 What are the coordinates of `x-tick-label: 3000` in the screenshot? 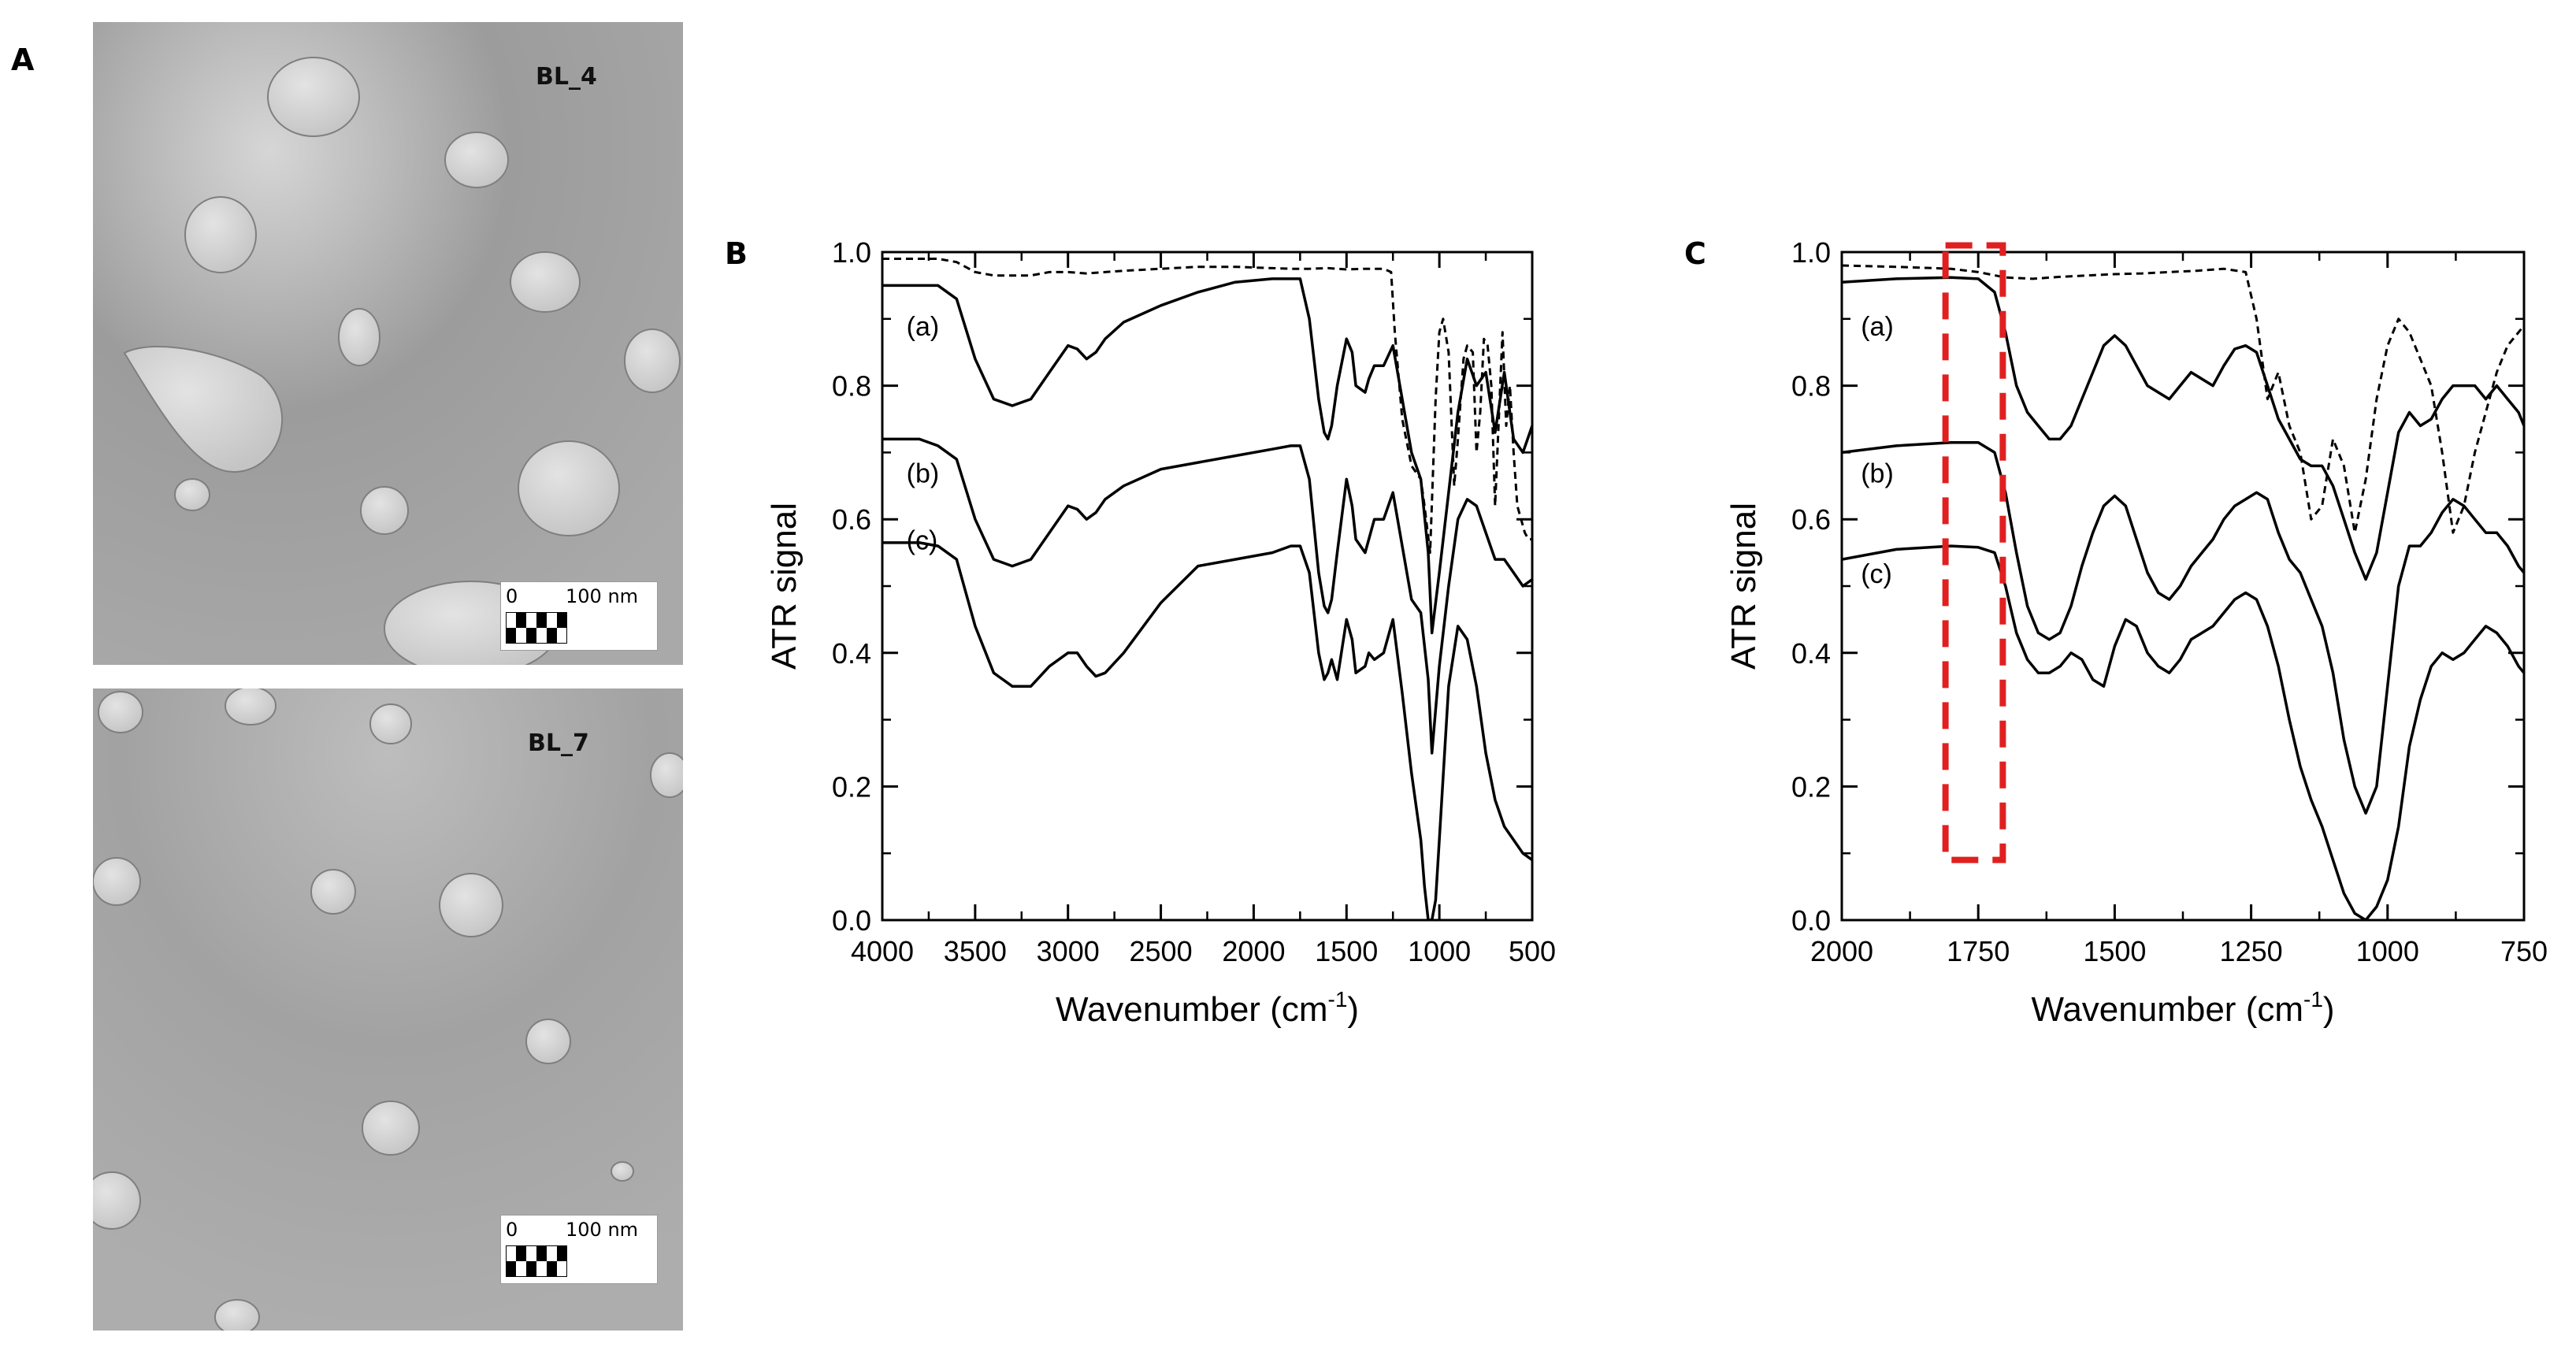 It's located at (1068, 951).